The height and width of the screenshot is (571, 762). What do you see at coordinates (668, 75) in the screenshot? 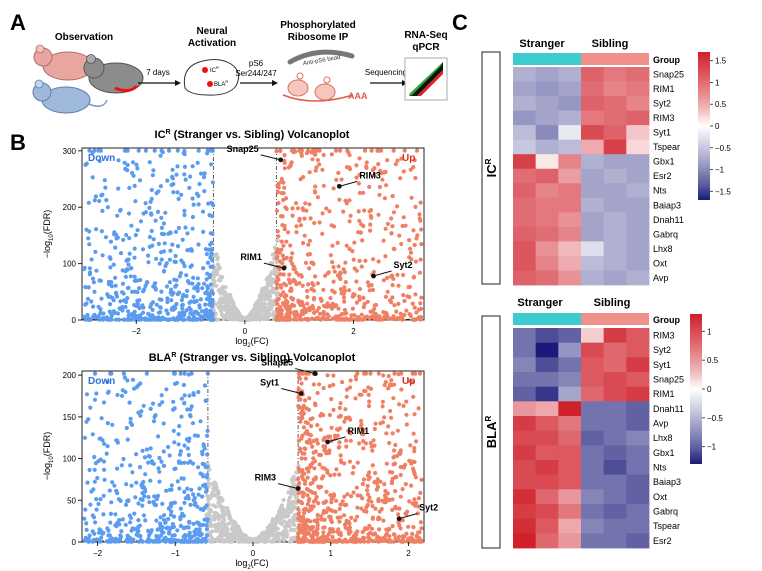
I see `gene-label: Snap25` at bounding box center [668, 75].